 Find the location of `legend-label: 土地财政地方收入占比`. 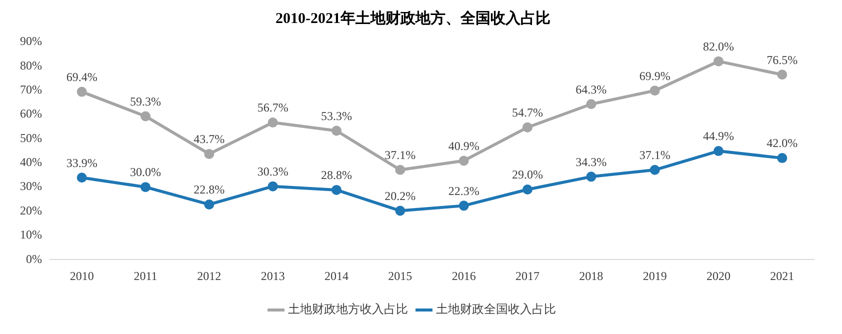

legend-label: 土地财政地方收入占比 is located at coordinates (348, 309).